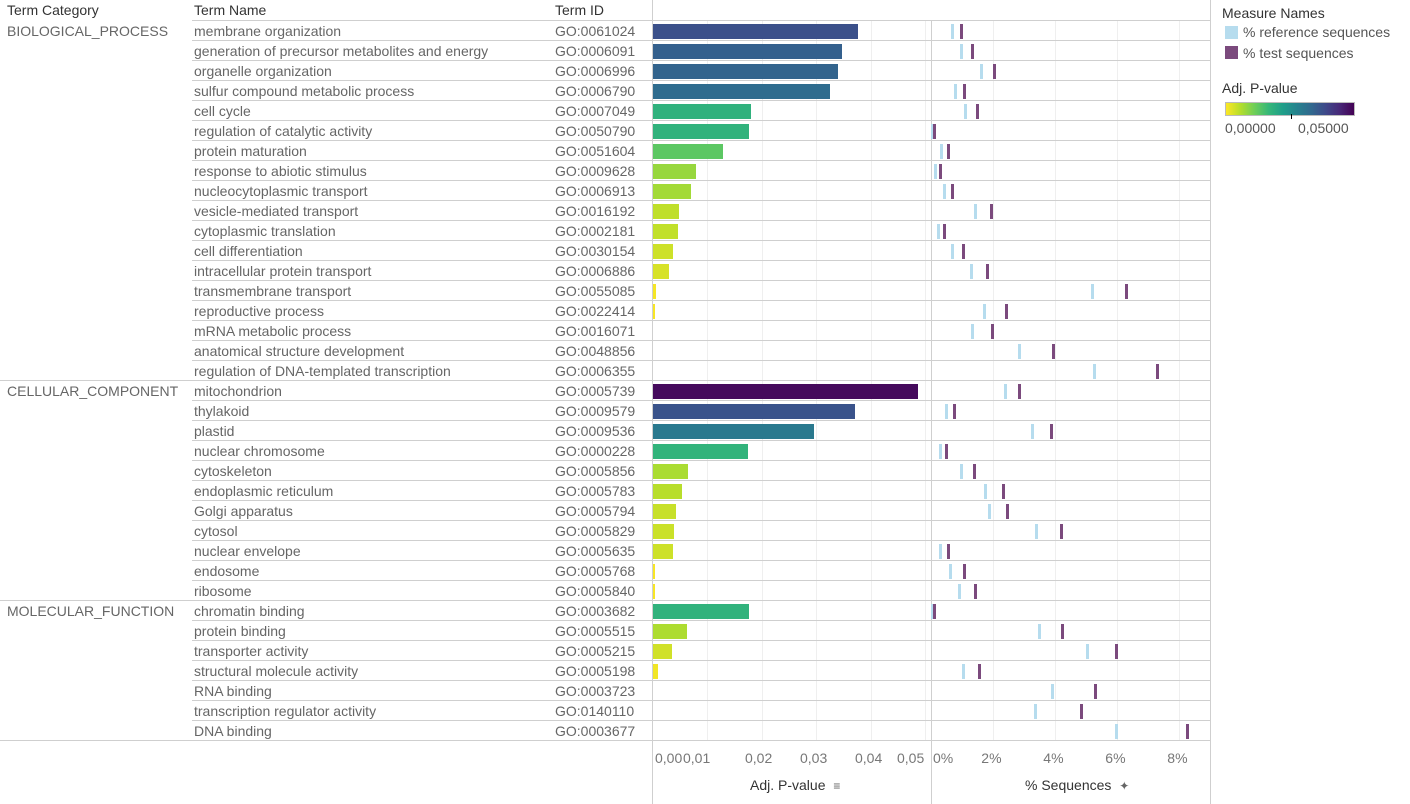  I want to click on term-id: GO:0016071, so click(595, 331).